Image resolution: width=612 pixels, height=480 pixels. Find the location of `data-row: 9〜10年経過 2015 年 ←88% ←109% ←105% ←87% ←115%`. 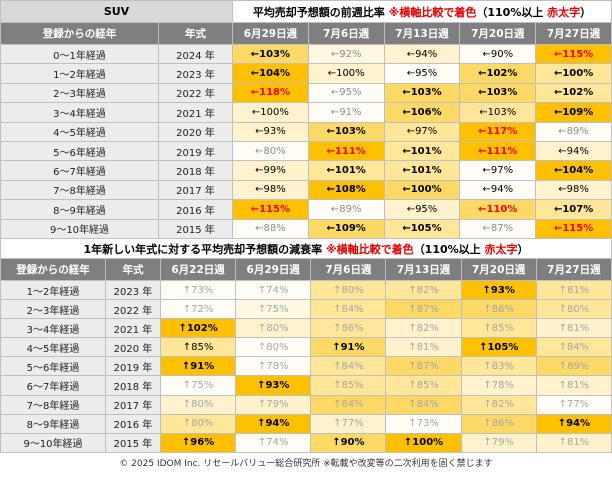

data-row: 9〜10年経過 2015 年 ←88% ←109% ←105% ←87% ←115% is located at coordinates (306, 228).